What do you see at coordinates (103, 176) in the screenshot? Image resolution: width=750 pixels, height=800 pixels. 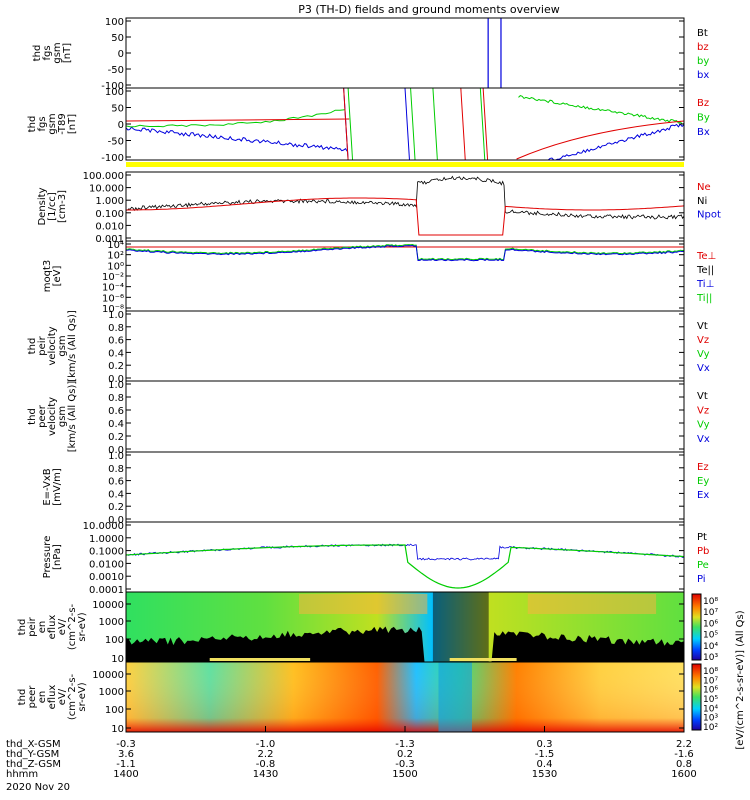 I see `y-tick-label: 100.000` at bounding box center [103, 176].